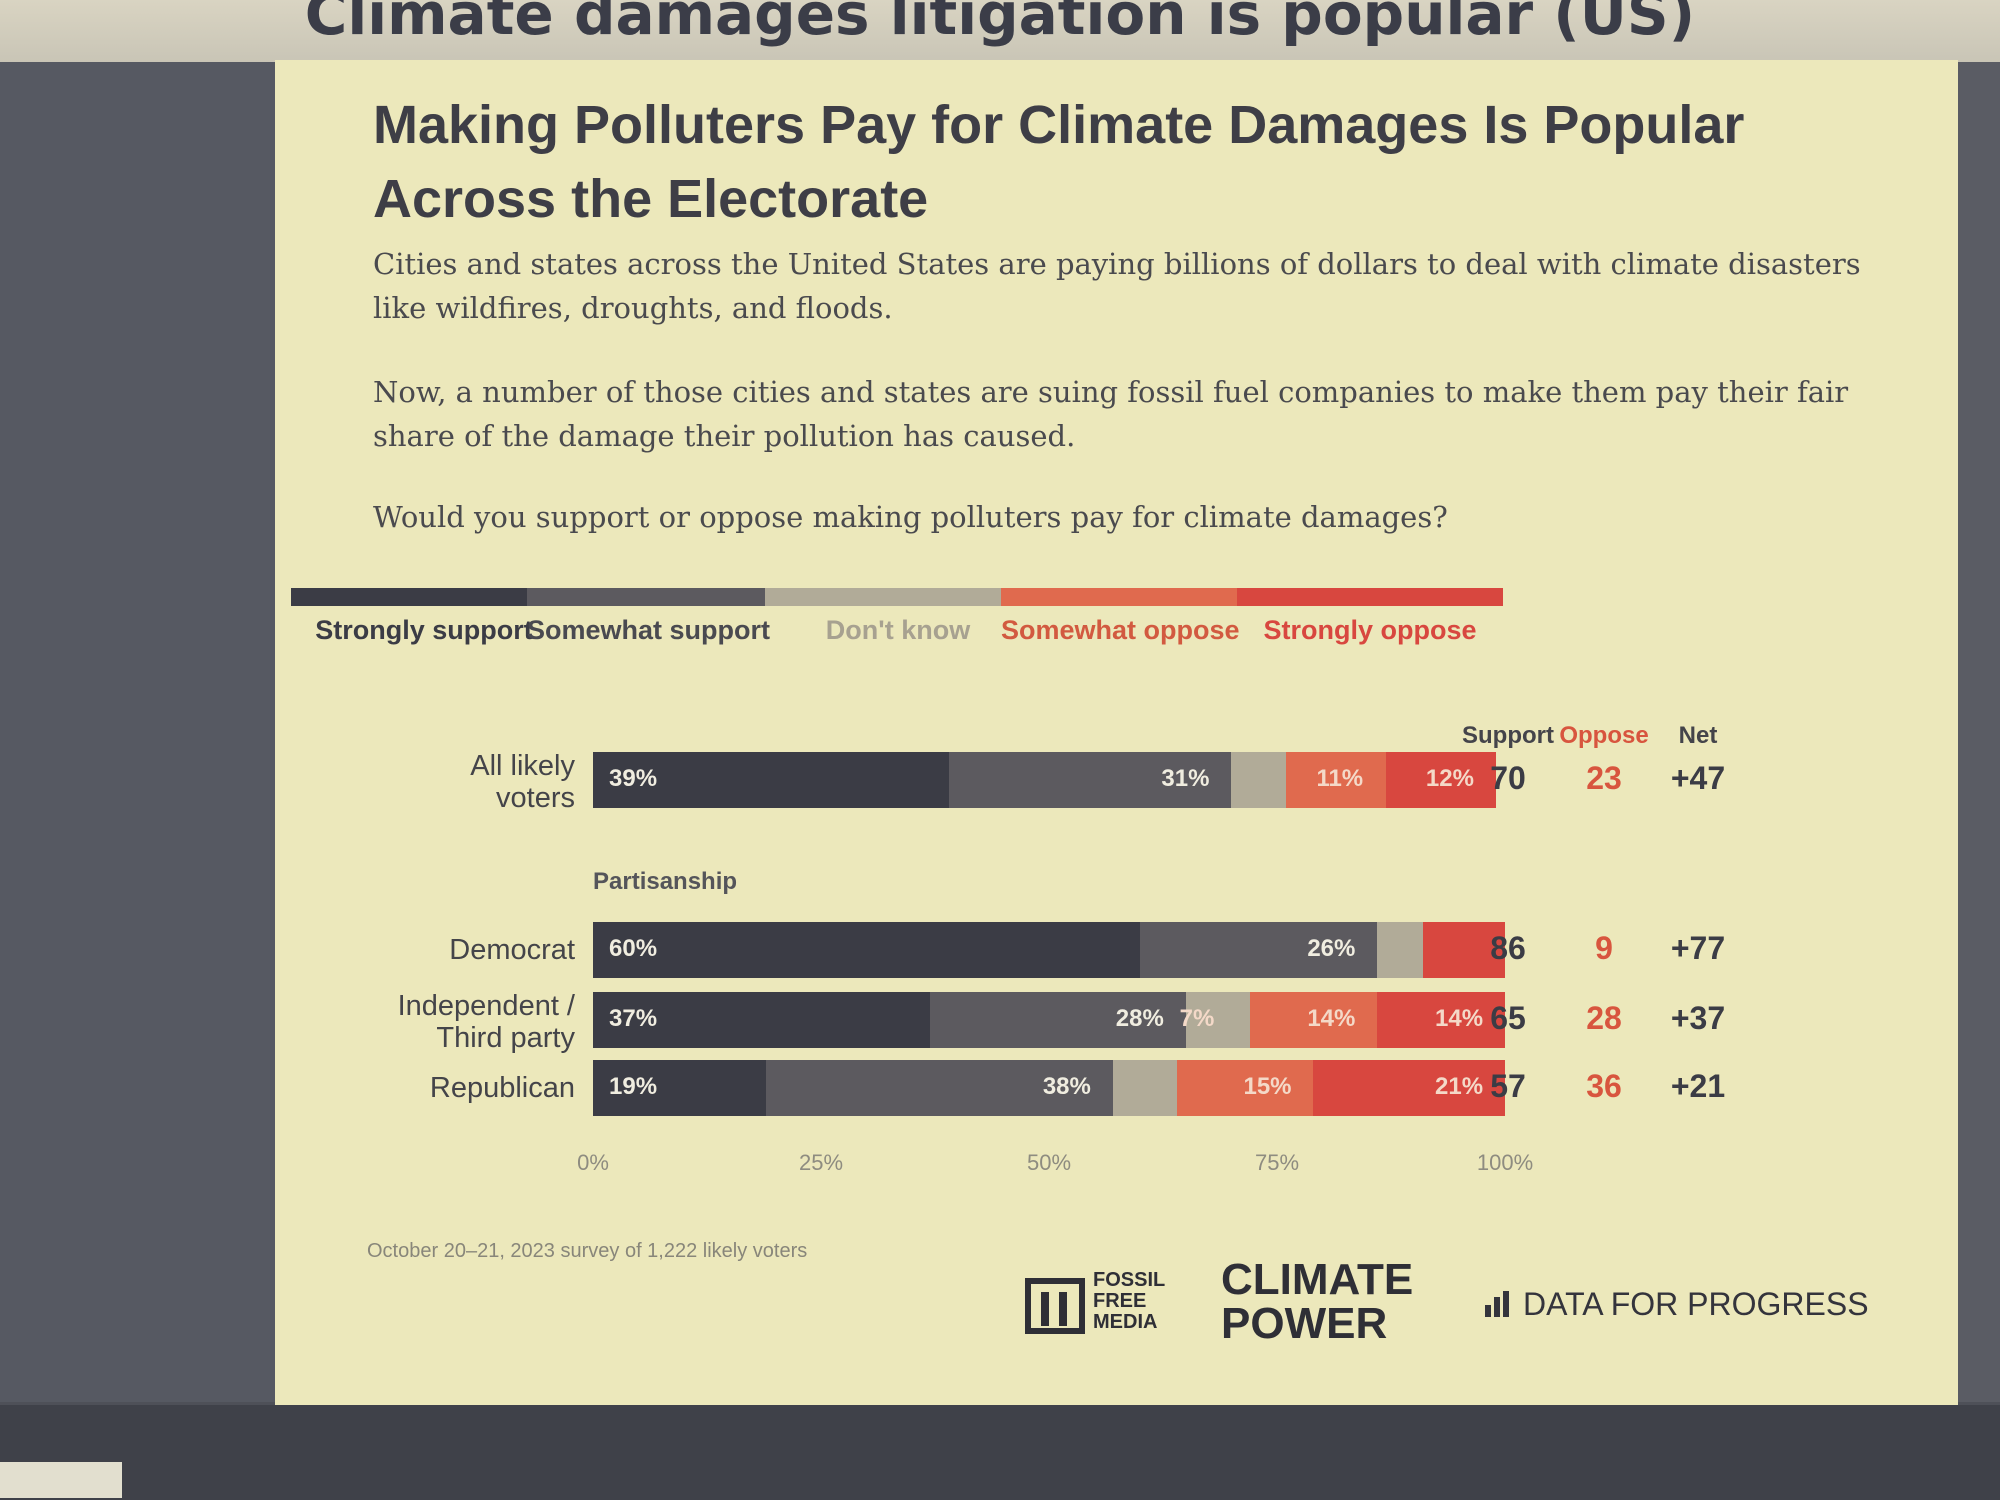  I want to click on stat-support: 65, so click(1508, 1018).